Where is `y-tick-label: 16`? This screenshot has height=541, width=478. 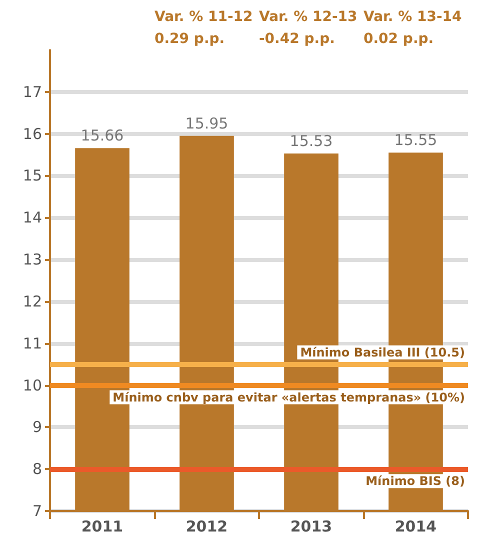 y-tick-label: 16 is located at coordinates (32, 133).